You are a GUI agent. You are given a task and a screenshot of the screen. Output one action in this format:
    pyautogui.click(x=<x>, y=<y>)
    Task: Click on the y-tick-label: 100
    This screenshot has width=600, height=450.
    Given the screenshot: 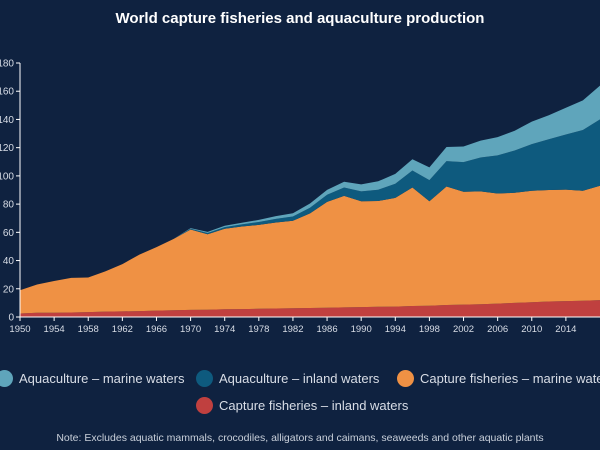 What is the action you would take?
    pyautogui.click(x=7, y=176)
    